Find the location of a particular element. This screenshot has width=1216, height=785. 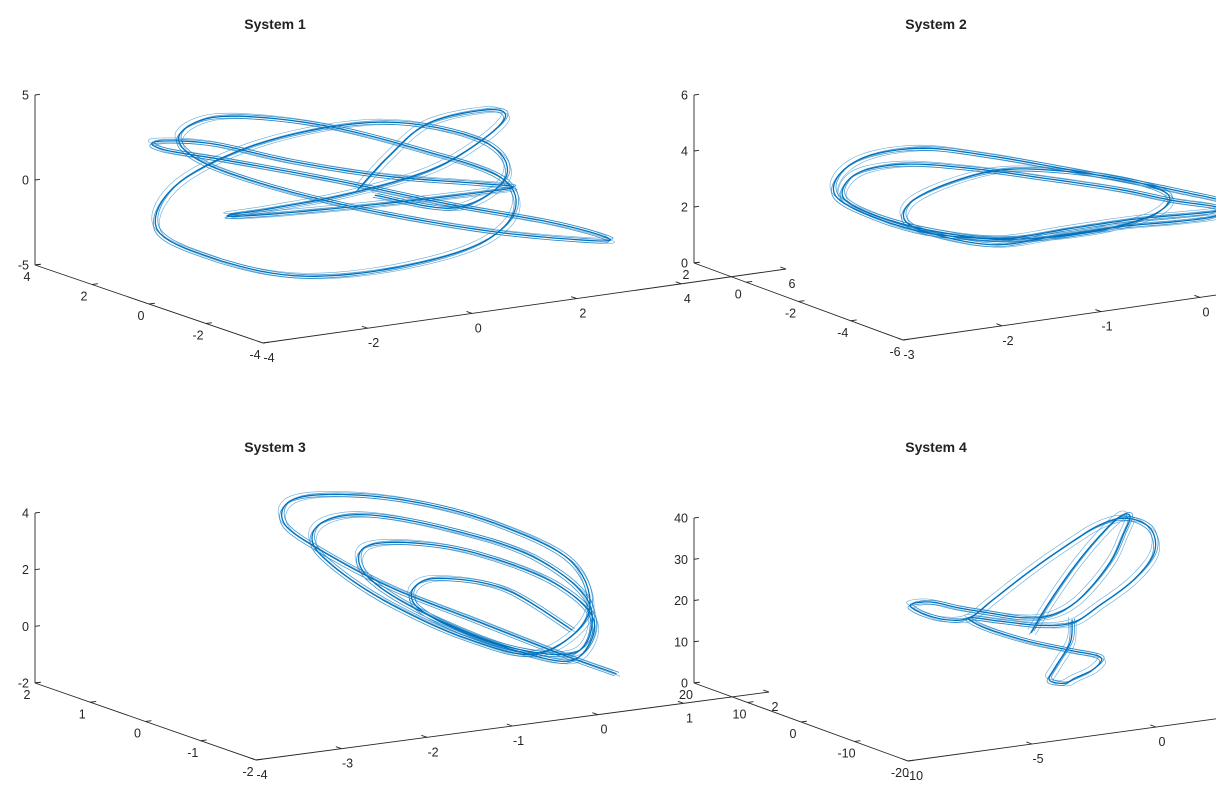

z-tick-label: -2 is located at coordinates (23, 684).